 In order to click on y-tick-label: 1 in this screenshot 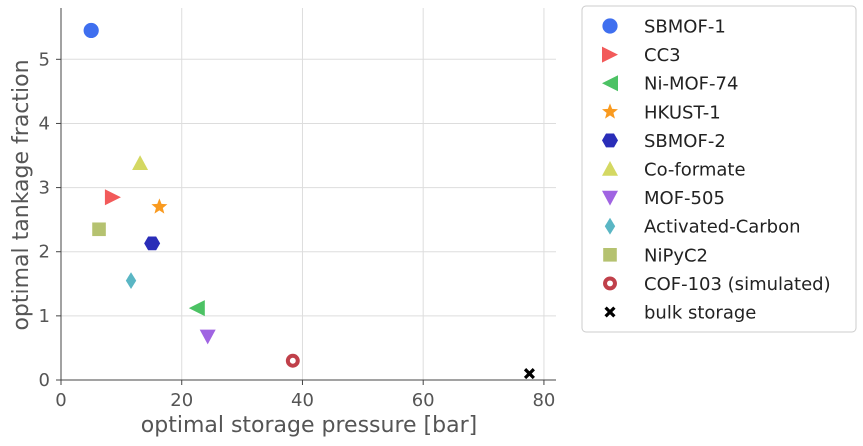, I will do `click(44, 316)`.